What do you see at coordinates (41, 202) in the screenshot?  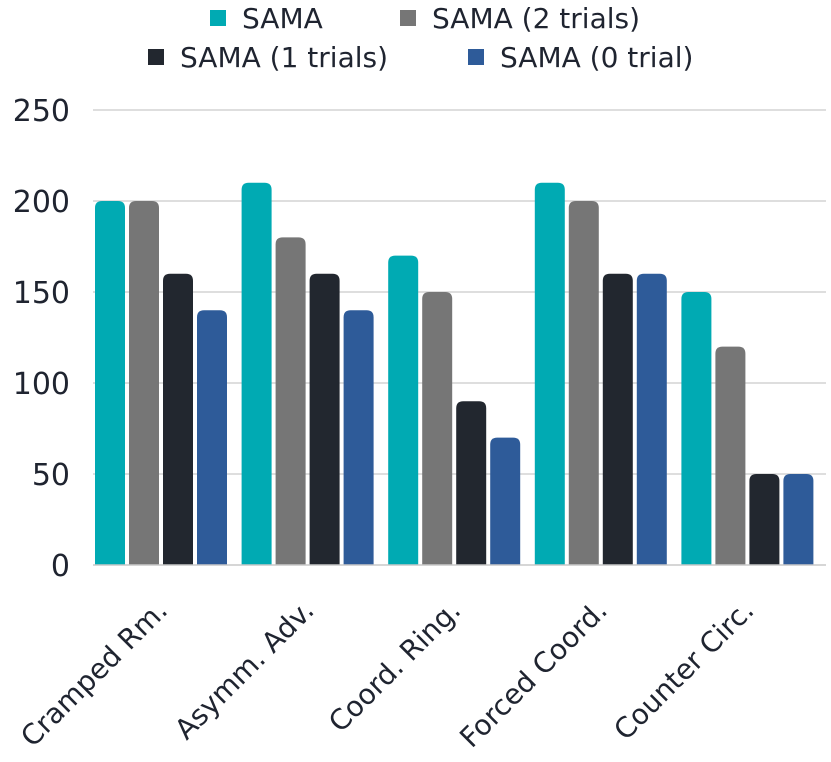 I see `y-tick-label-200: 200` at bounding box center [41, 202].